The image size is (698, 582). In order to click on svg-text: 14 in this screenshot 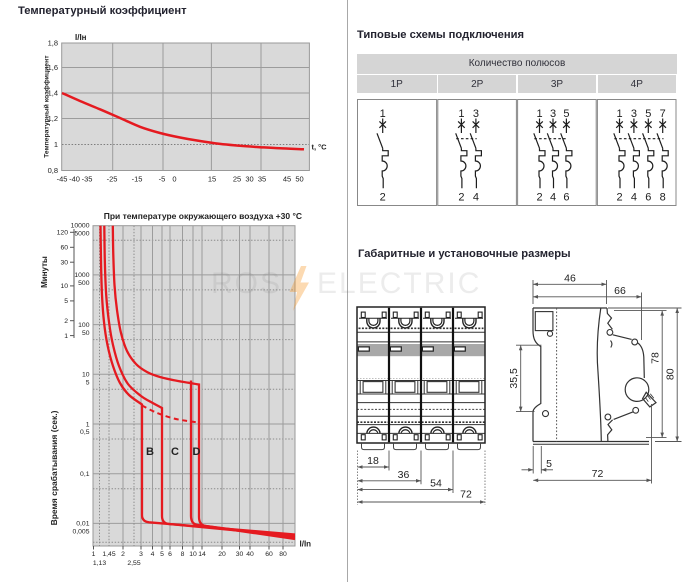, I will do `click(202, 554)`.